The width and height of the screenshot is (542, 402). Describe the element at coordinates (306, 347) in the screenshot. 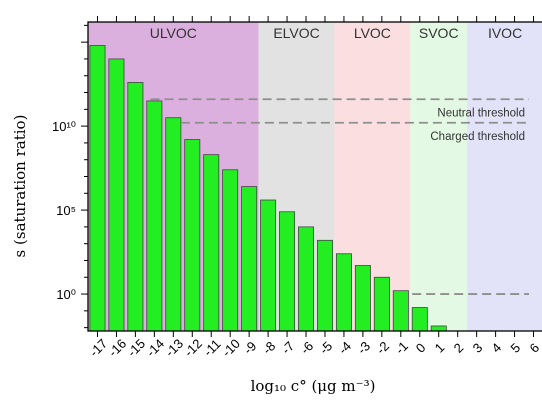

I see `x-tick-label: -6` at that location.